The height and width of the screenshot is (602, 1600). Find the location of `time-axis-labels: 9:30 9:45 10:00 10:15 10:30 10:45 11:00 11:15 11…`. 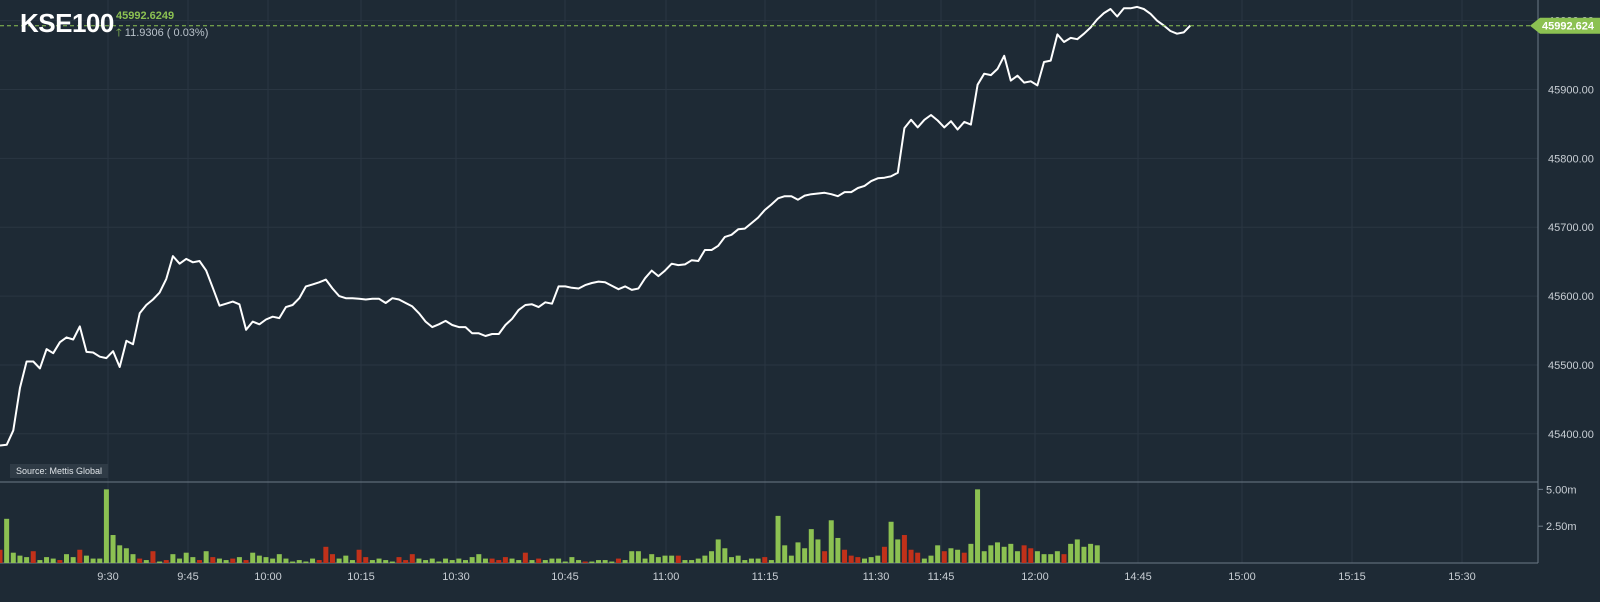

time-axis-labels: 9:30 9:45 10:00 10:15 10:30 10:45 11:00 11:15 11… is located at coordinates (786, 577).